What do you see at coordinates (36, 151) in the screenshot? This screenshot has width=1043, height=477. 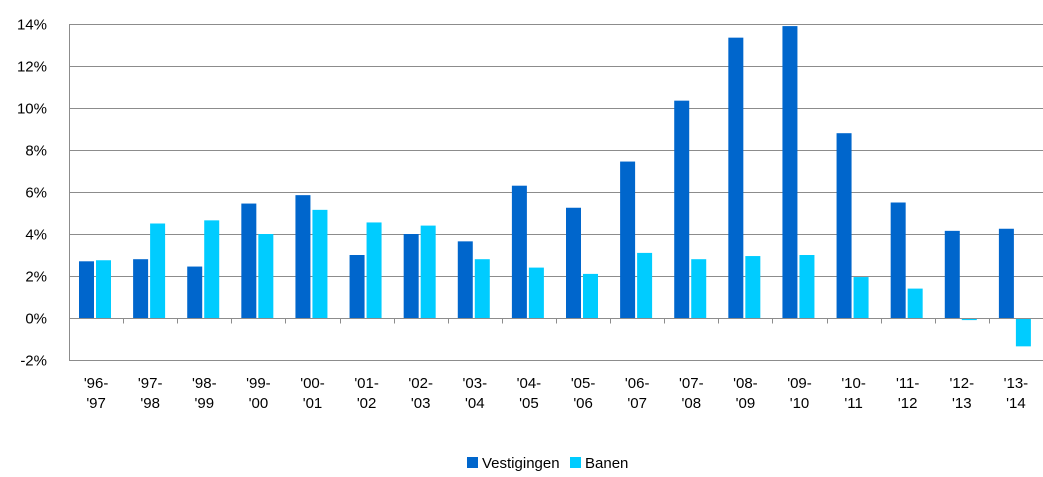 I see `y-tick-label: 8%` at bounding box center [36, 151].